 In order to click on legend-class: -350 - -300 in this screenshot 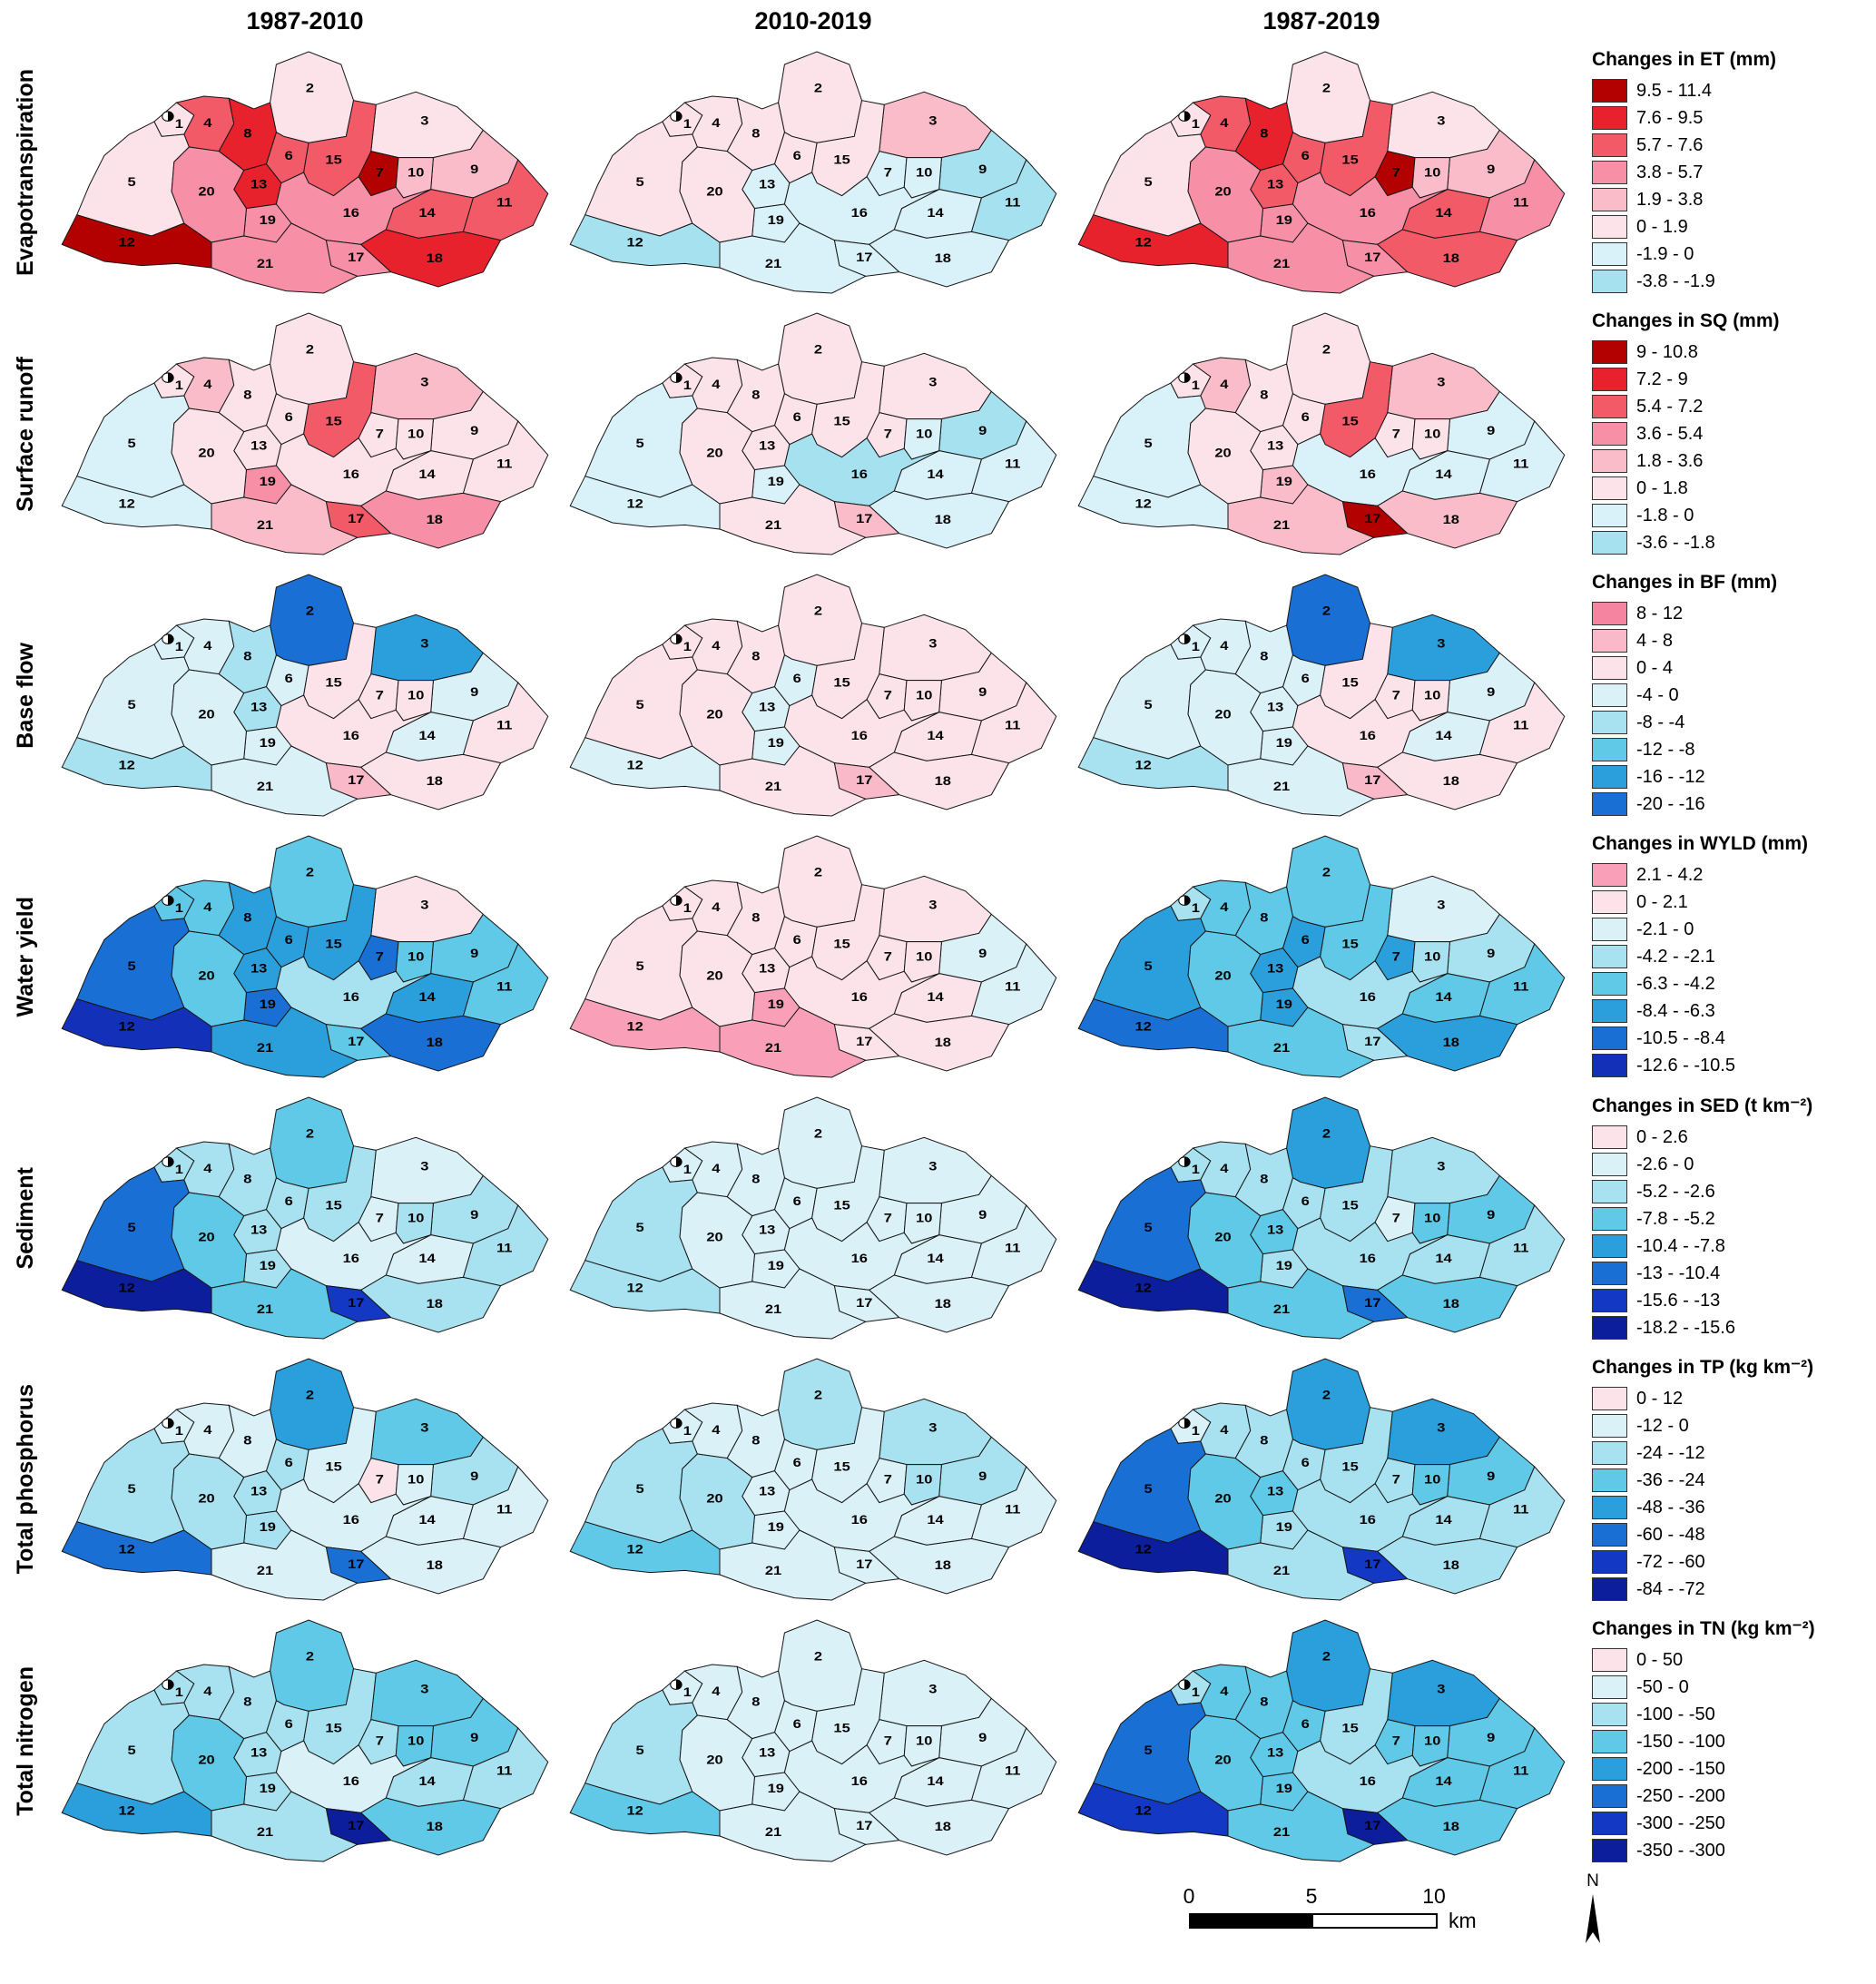, I will do `click(1734, 1850)`.